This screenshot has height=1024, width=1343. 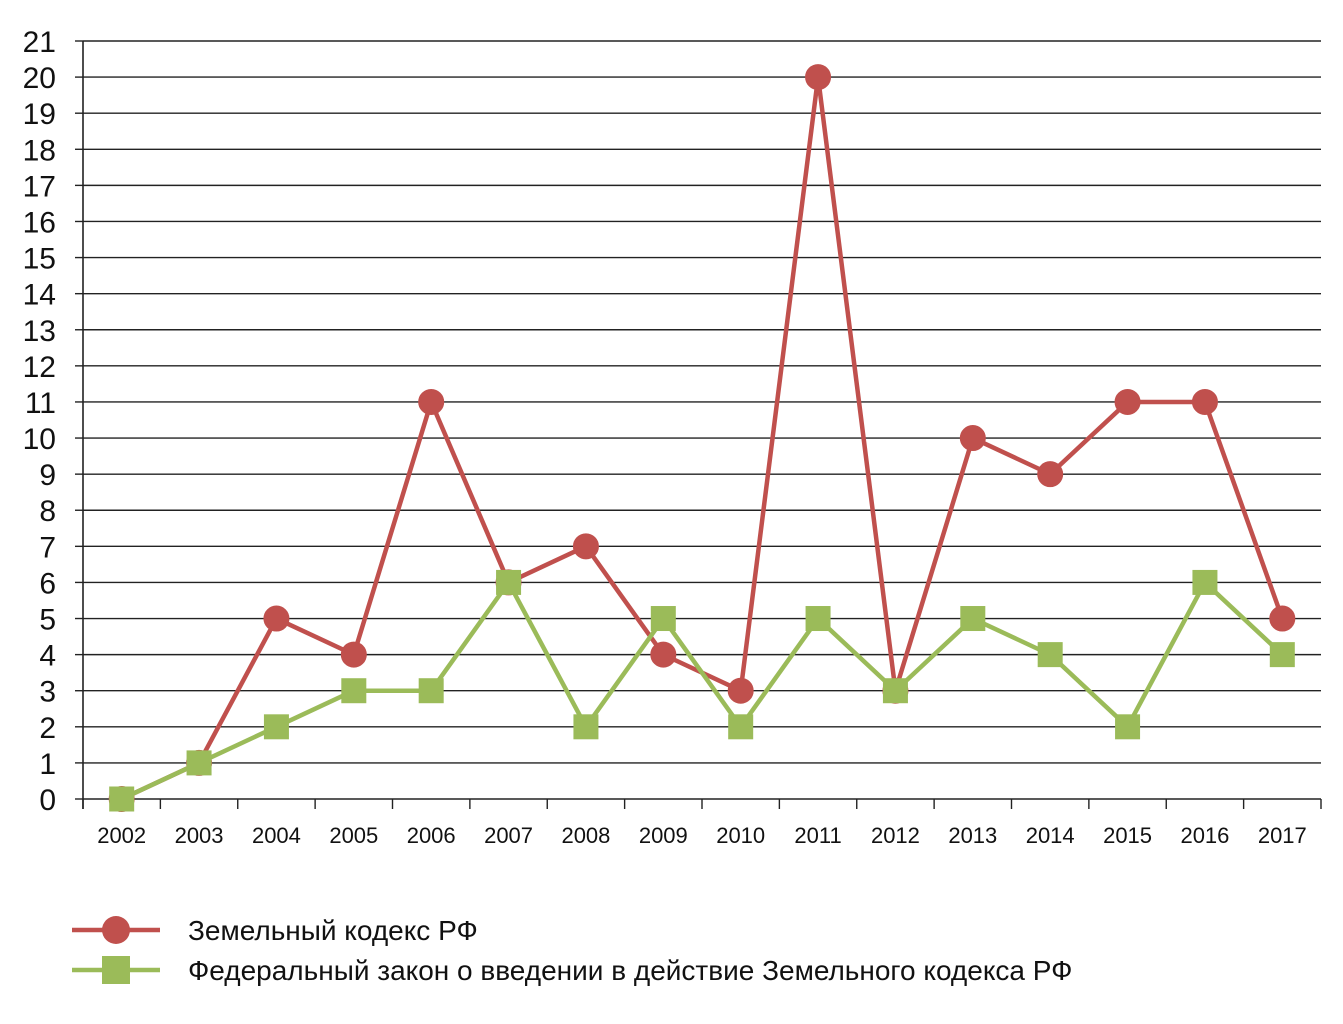 What do you see at coordinates (39, 150) in the screenshot?
I see `y-tick-label: 18` at bounding box center [39, 150].